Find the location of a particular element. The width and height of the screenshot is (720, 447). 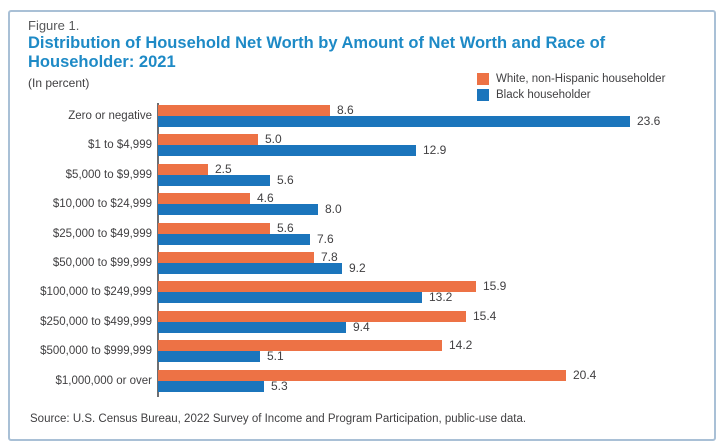

category-label: $50,000 to $99,999 is located at coordinates (102, 263).